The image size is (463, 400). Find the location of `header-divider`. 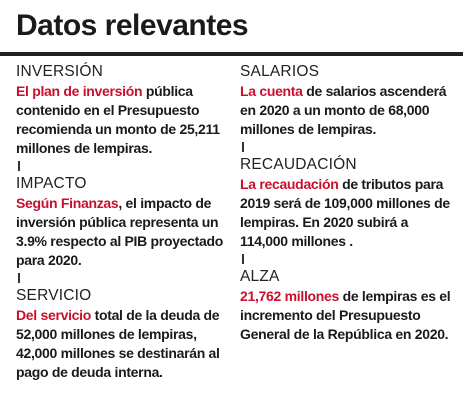

header-divider is located at coordinates (231, 54).